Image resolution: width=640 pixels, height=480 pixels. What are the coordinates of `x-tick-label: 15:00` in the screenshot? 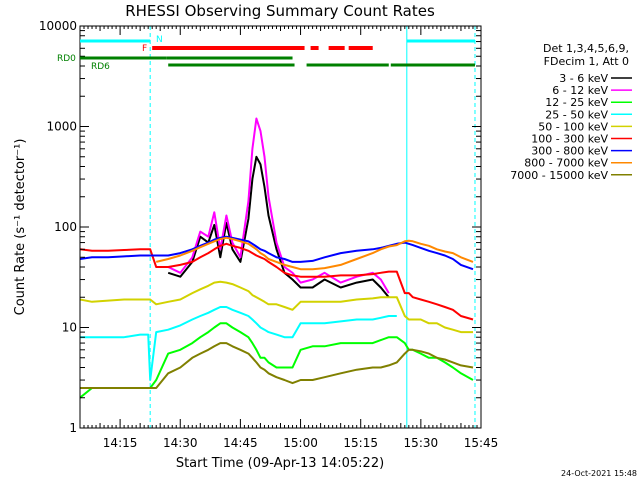 It's located at (300, 443).